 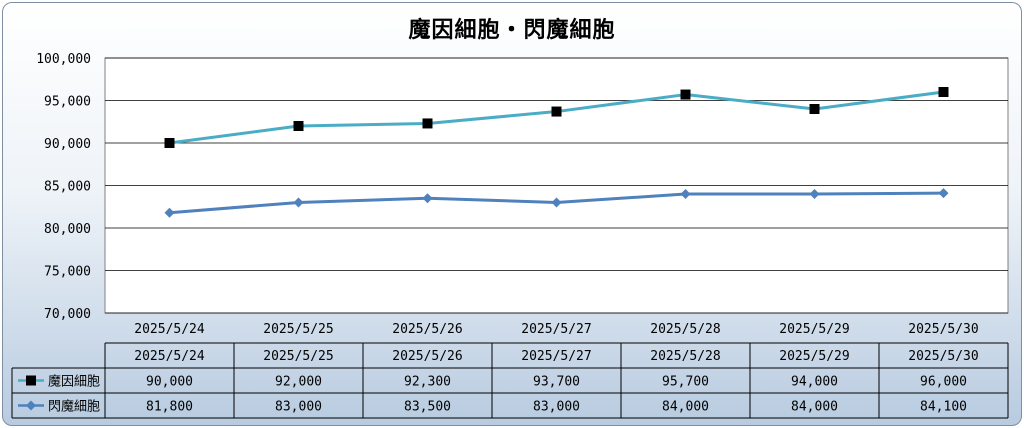 I want to click on y-tick-label: 75,000, so click(x=67, y=272).